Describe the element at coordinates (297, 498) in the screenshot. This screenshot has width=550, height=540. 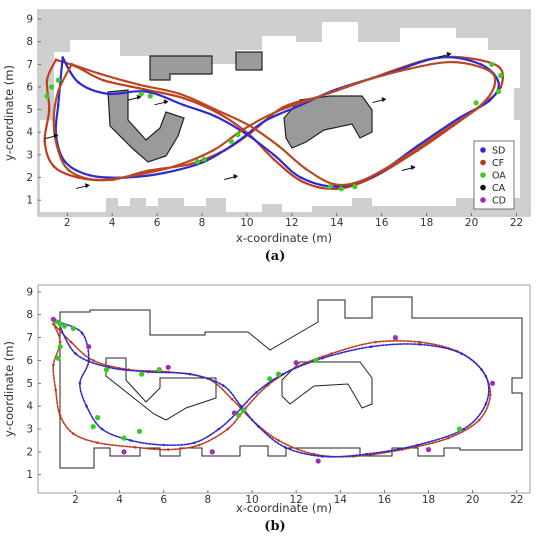
I see `x-ticks-b: 2 4 6 8 10 12 14 16 18 20 22` at that location.